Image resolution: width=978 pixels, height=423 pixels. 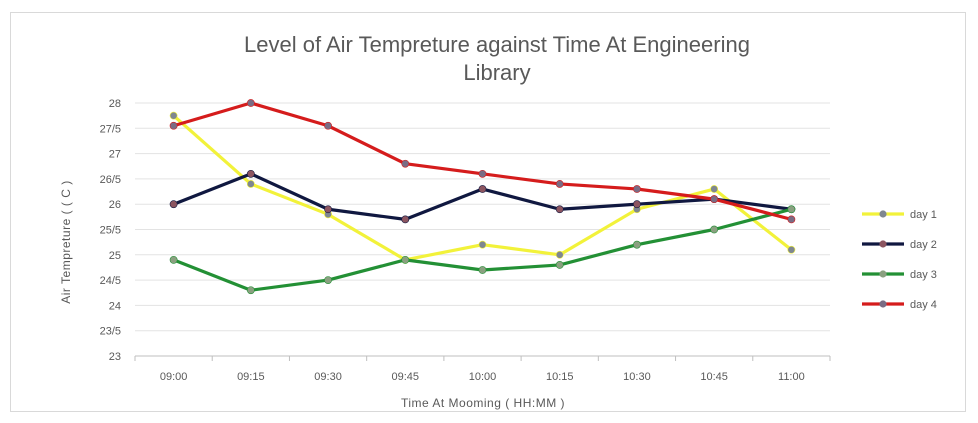 What do you see at coordinates (110, 332) in the screenshot?
I see `y-tick-label: 23/5` at bounding box center [110, 332].